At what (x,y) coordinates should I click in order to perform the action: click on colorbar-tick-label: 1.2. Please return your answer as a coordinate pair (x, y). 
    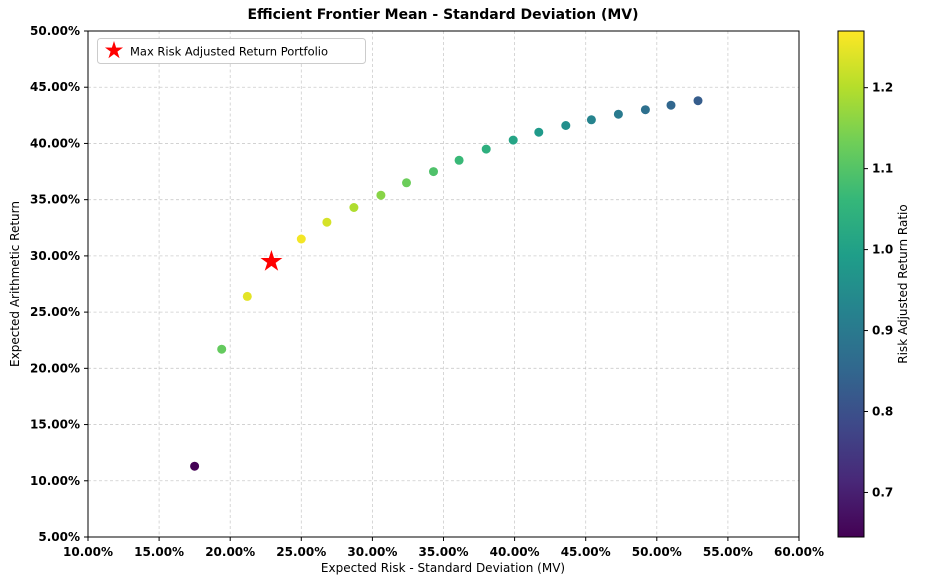
    Looking at the image, I should click on (882, 88).